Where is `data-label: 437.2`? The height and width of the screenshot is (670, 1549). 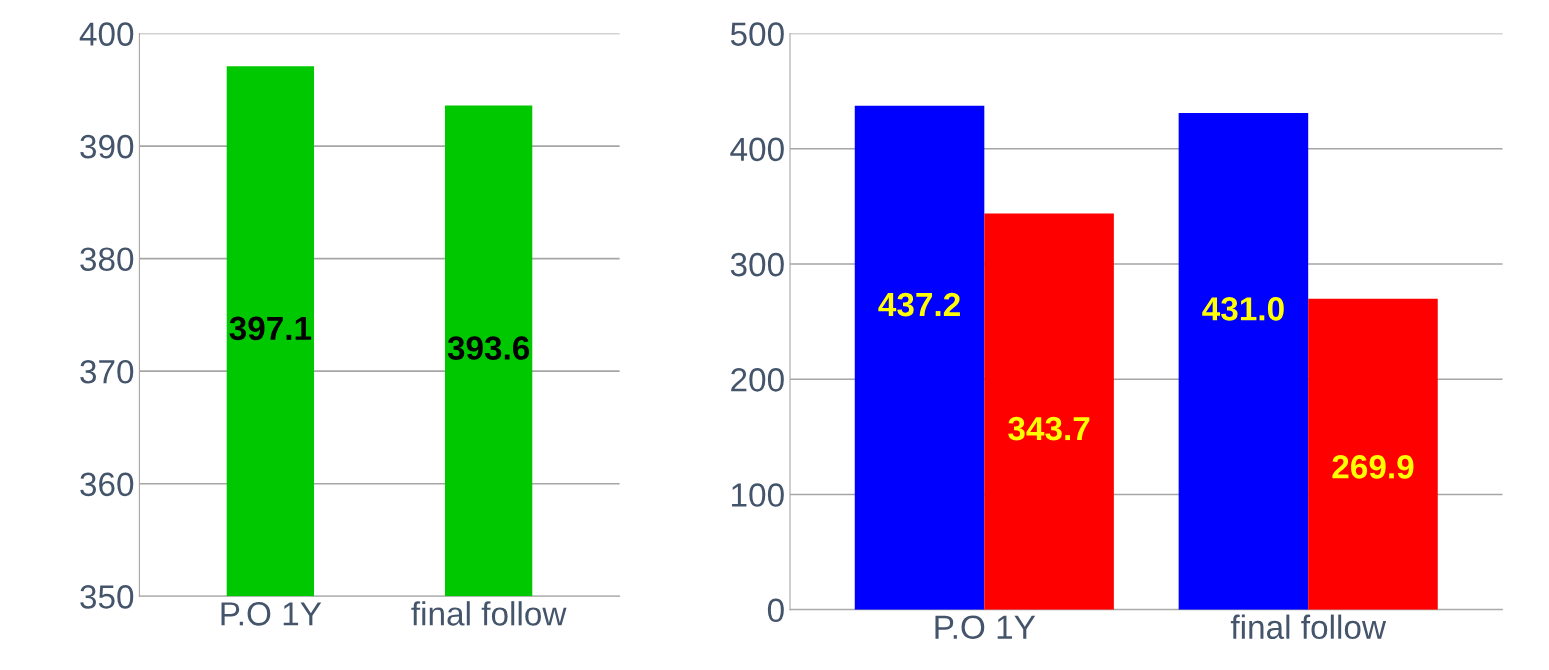
data-label: 437.2 is located at coordinates (919, 304).